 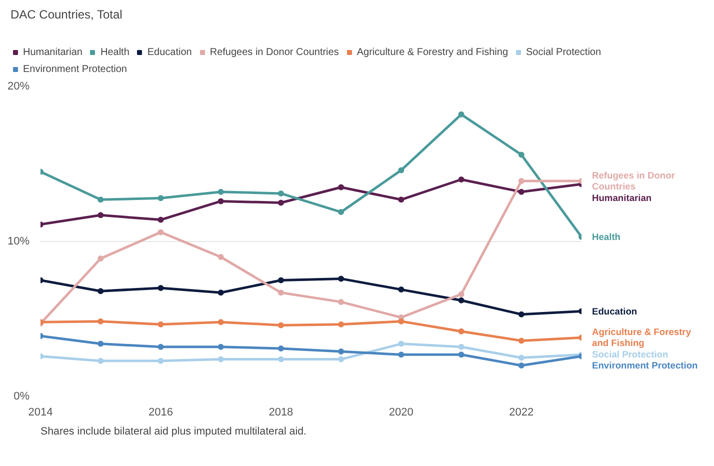 I want to click on legend-label: Social Protection, so click(x=564, y=52).